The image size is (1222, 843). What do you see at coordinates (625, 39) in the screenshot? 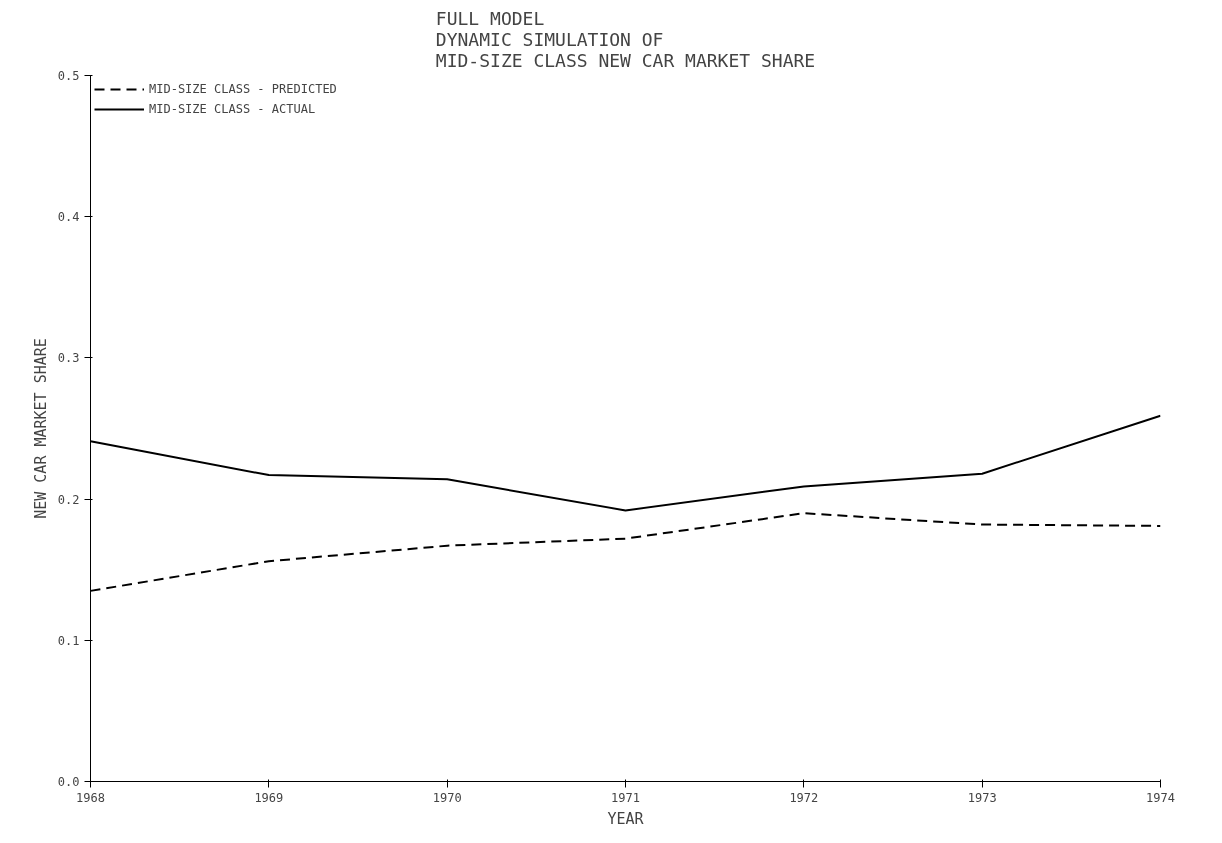
I see `chart-title: FULL MODEL DYNAMIC SIMULATION OF MID-SIZE CLASS NEW CAR MARKET SHARE` at bounding box center [625, 39].